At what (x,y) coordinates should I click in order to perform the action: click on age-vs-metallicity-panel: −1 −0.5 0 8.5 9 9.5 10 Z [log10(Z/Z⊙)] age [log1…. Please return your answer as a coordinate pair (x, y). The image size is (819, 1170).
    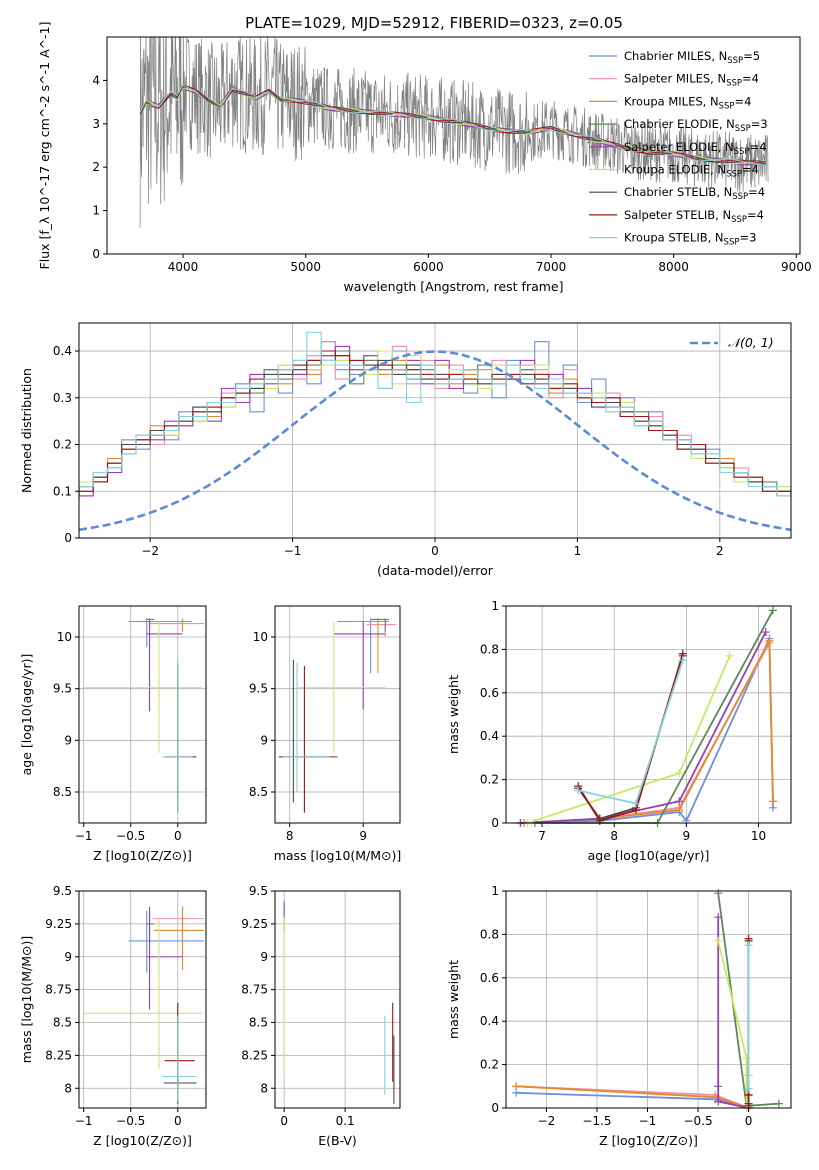
    Looking at the image, I should click on (113, 734).